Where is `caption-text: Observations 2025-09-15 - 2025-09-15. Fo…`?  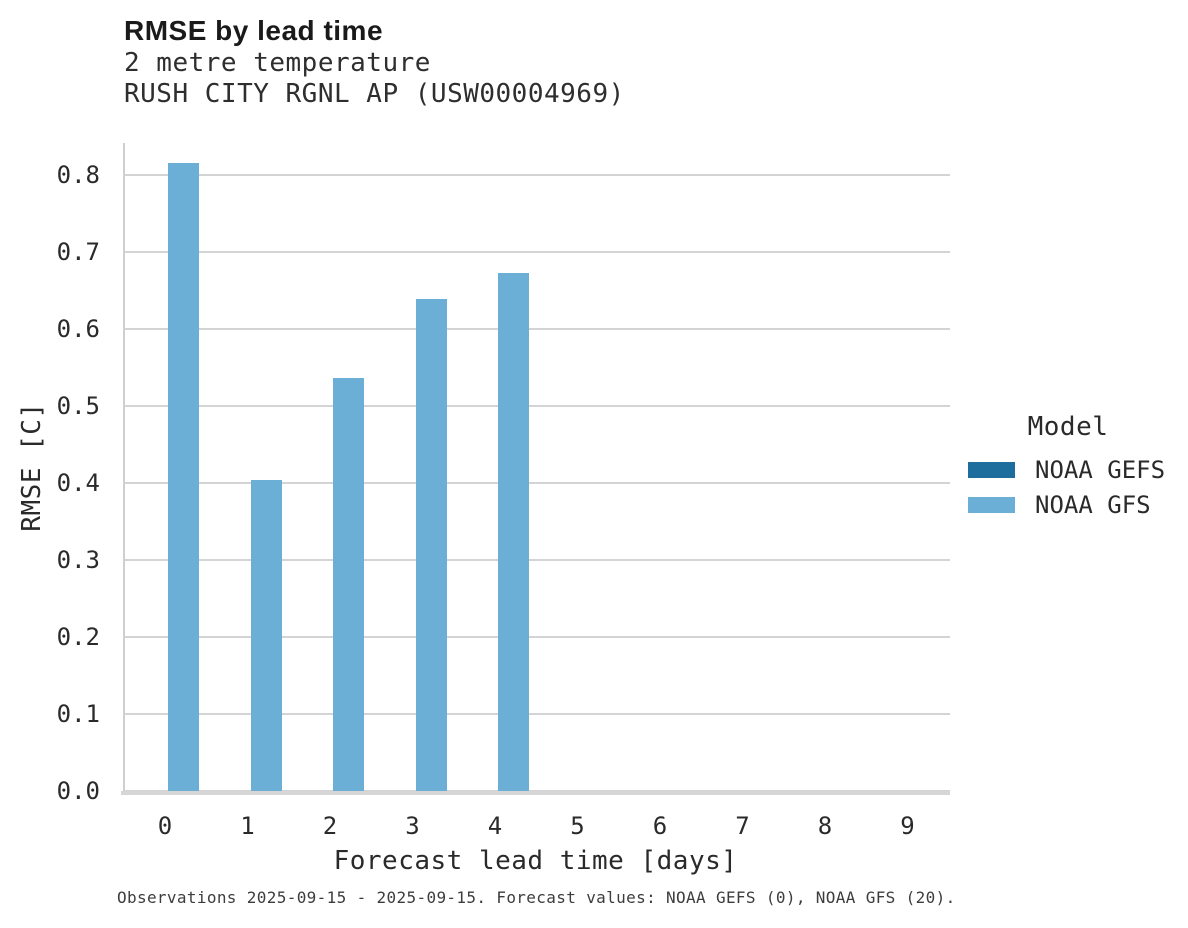
caption-text: Observations 2025-09-15 - 2025-09-15. Fo… is located at coordinates (536, 897).